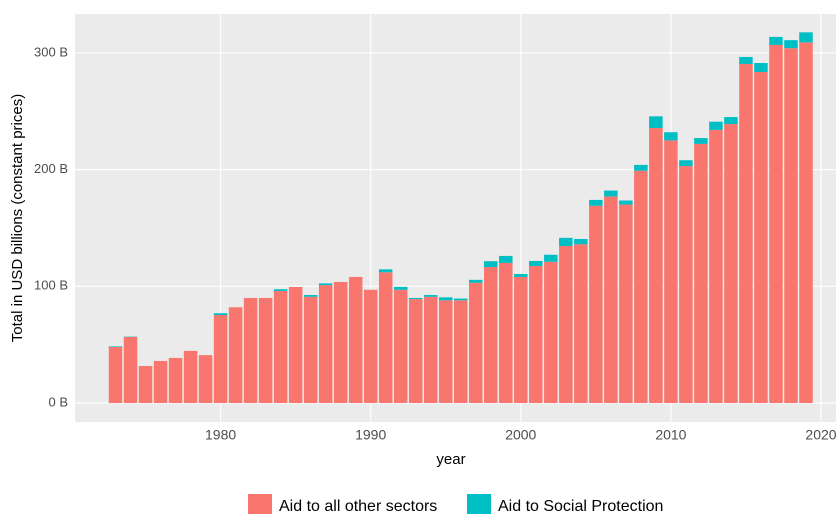  I want to click on legend-label: Aid to all other sectors, so click(358, 506).